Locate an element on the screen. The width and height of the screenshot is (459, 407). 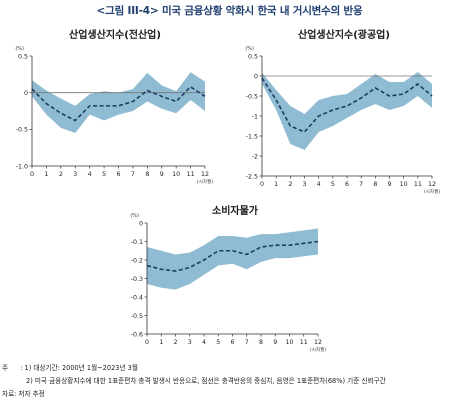
y-tick-label: -0.2 is located at coordinates (137, 260).